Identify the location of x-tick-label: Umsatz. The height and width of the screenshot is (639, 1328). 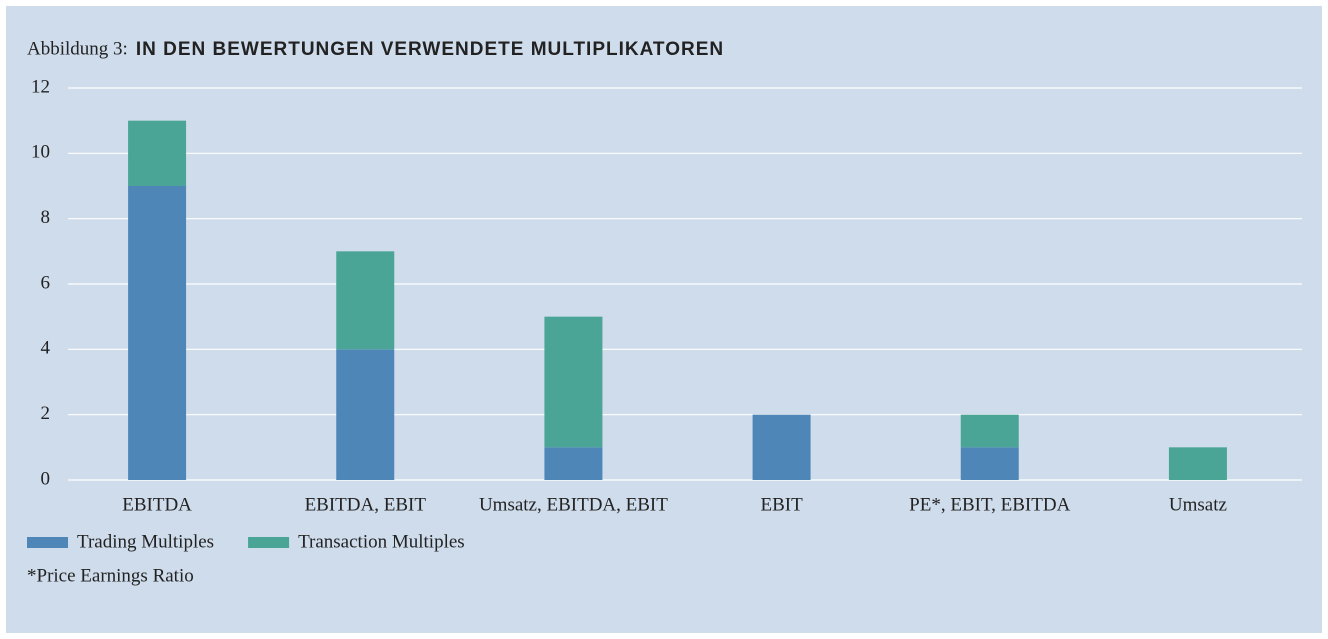
(1198, 504).